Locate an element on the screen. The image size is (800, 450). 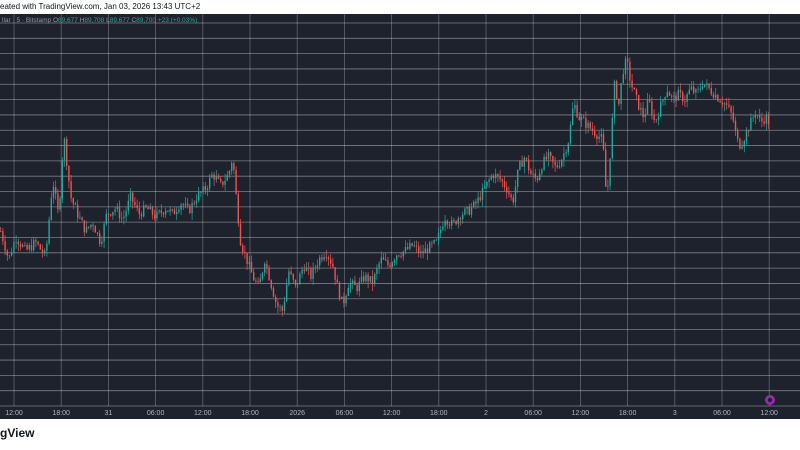
x-tick-label: 12:00 is located at coordinates (203, 413).